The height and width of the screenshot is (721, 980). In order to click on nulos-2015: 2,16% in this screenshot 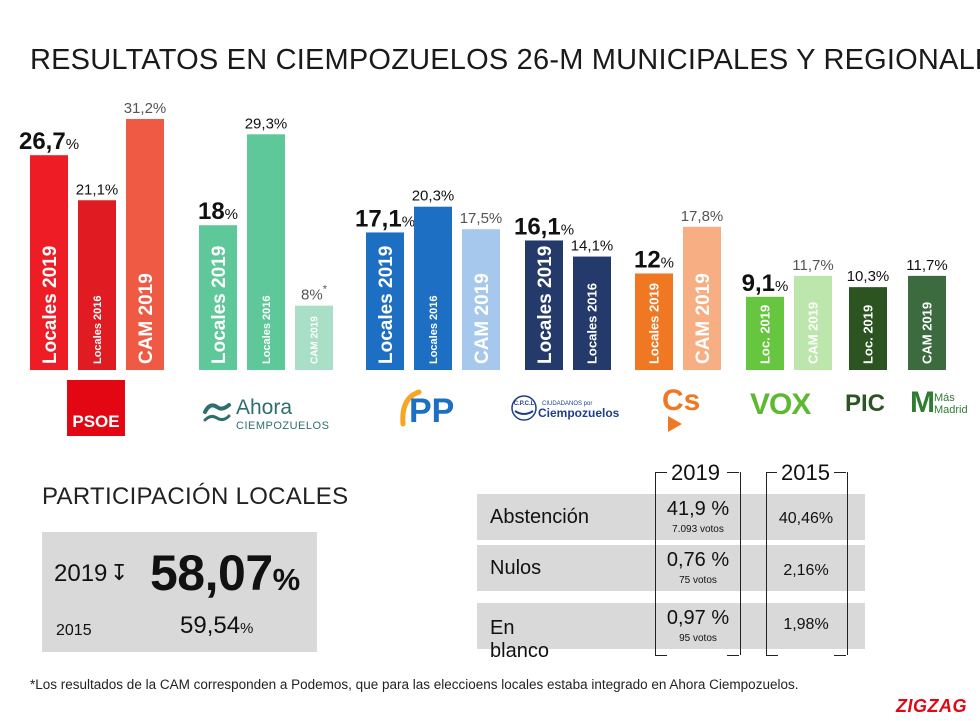, I will do `click(806, 570)`.